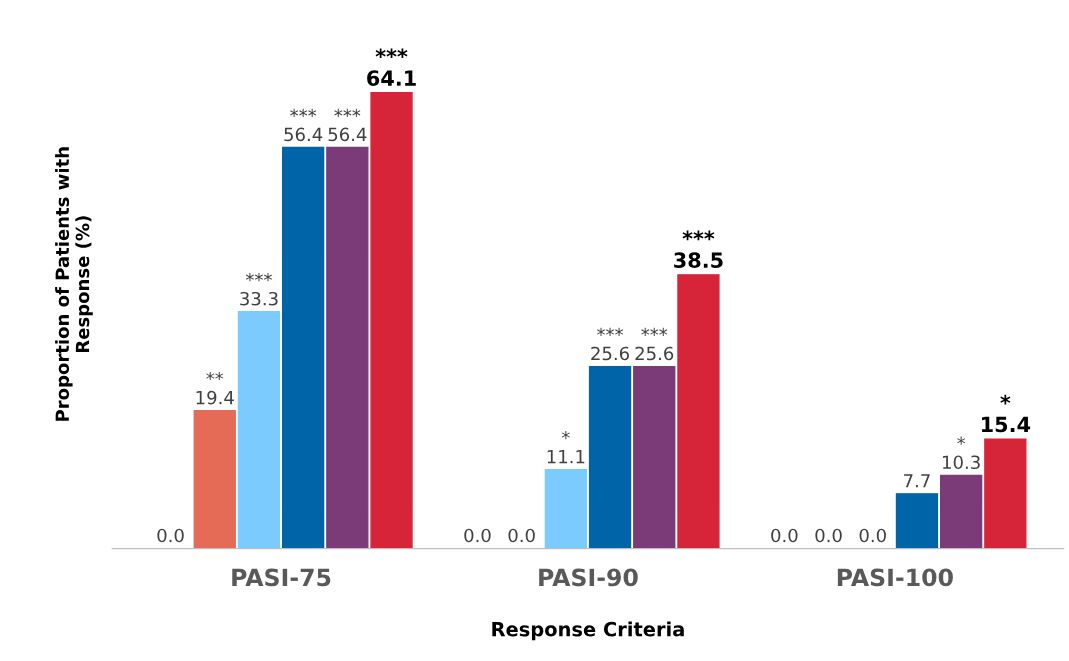 The height and width of the screenshot is (661, 1069). I want to click on data-label: * 10.3, so click(961, 453).